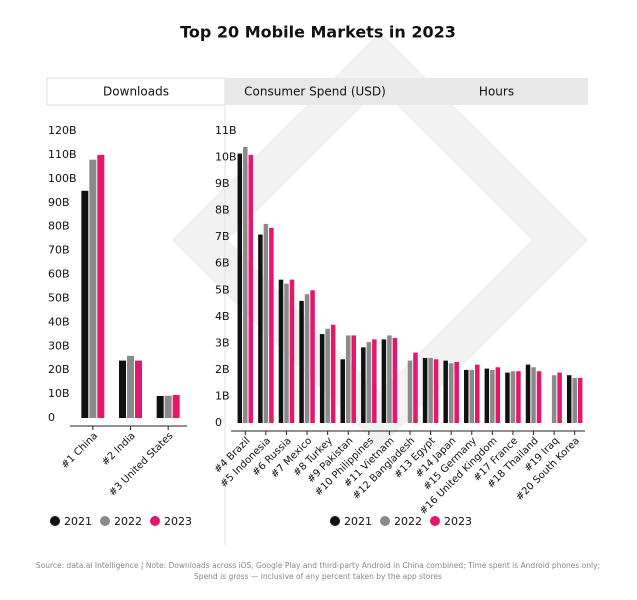 The image size is (637, 600). What do you see at coordinates (222, 263) in the screenshot?
I see `y-tick-label: 6B` at bounding box center [222, 263].